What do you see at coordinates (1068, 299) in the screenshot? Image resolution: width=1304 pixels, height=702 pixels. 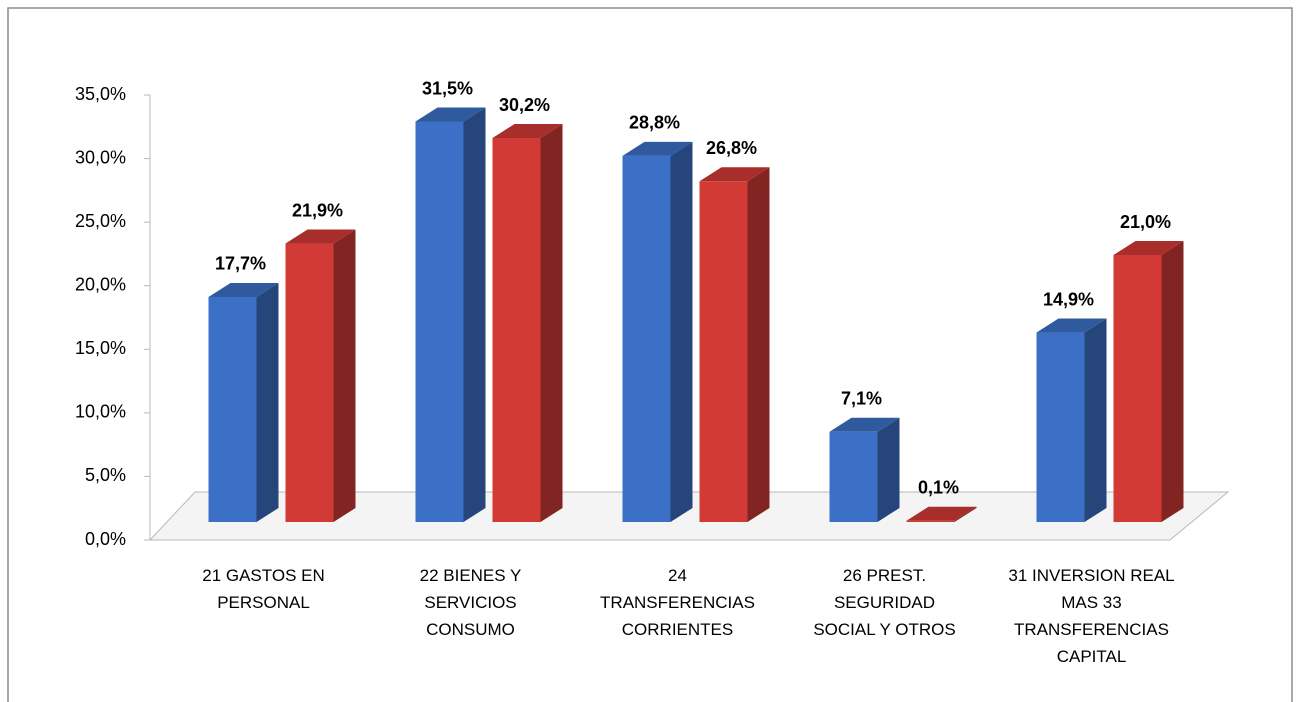 I see `value-label: 14,9%` at bounding box center [1068, 299].